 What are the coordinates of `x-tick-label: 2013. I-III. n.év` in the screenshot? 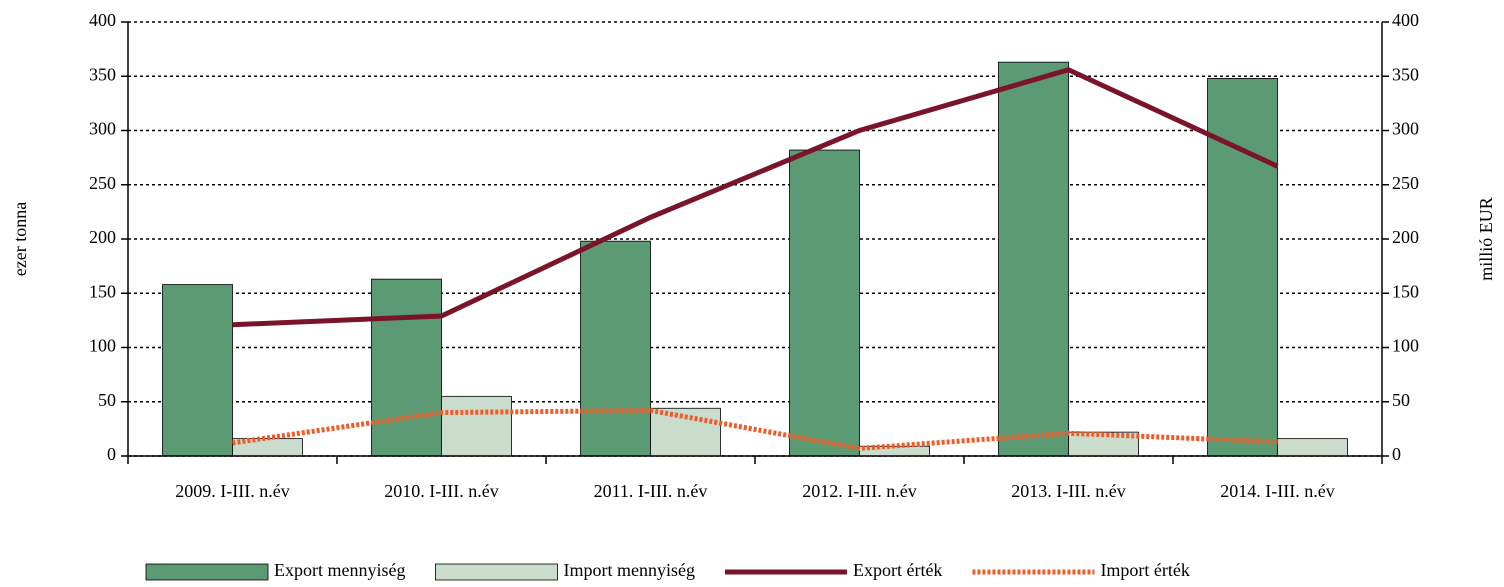 It's located at (1068, 491).